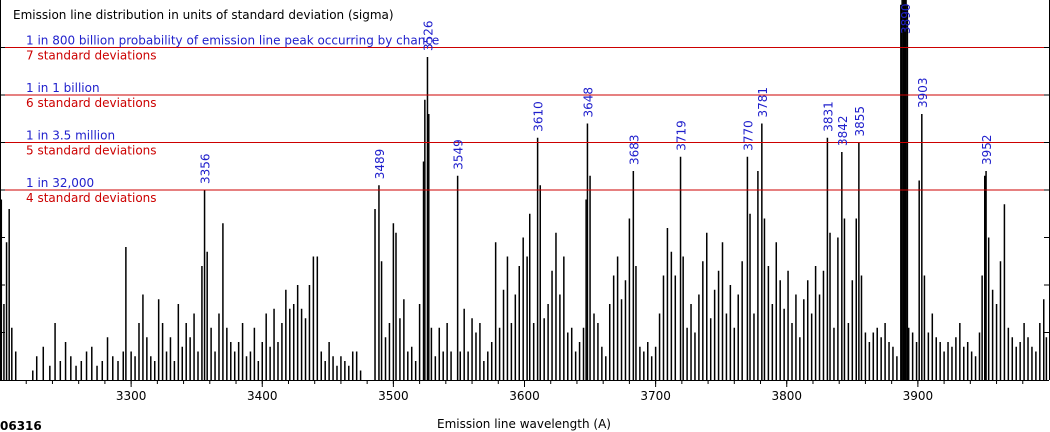 The image size is (1050, 432). I want to click on peak-label-3770: 3770, so click(748, 135).